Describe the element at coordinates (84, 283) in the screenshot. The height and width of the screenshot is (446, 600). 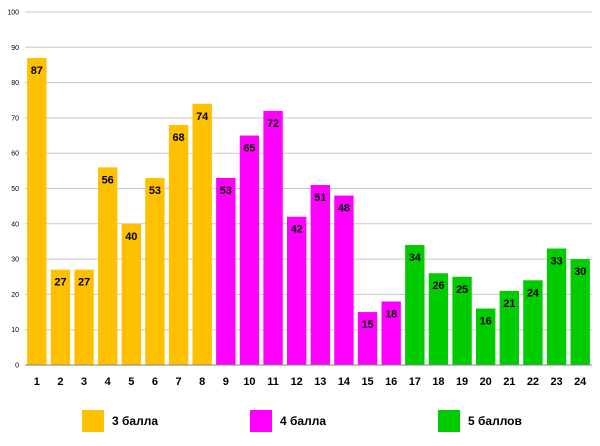
I see `data-label-3: 27` at that location.